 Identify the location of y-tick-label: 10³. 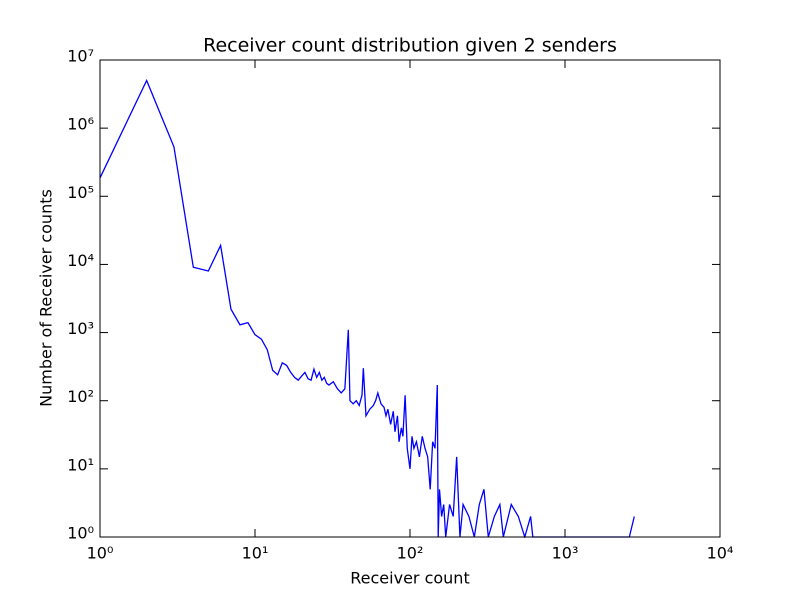
(80, 328).